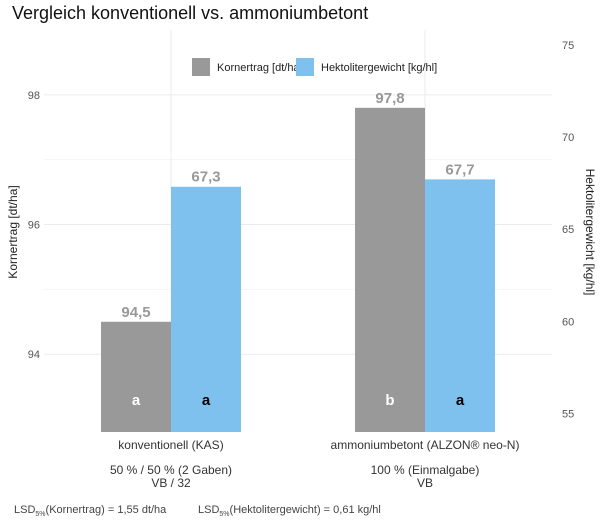 The height and width of the screenshot is (524, 600). What do you see at coordinates (425, 483) in the screenshot?
I see `x-sublabel: VB` at bounding box center [425, 483].